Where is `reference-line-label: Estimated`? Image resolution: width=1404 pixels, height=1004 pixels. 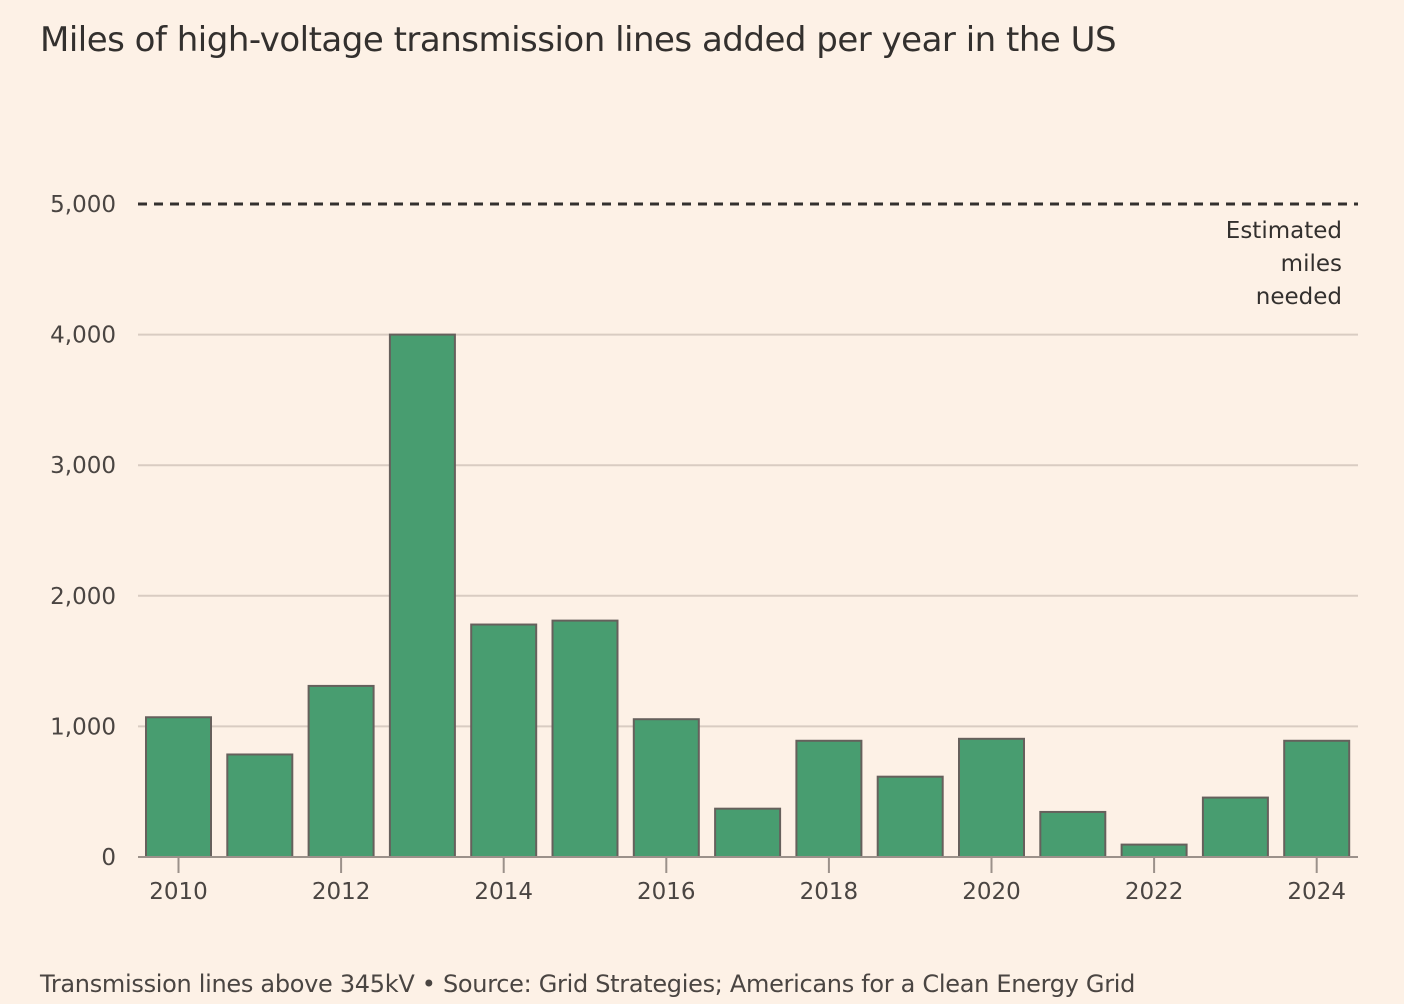
reference-line-label: Estimated is located at coordinates (1284, 231).